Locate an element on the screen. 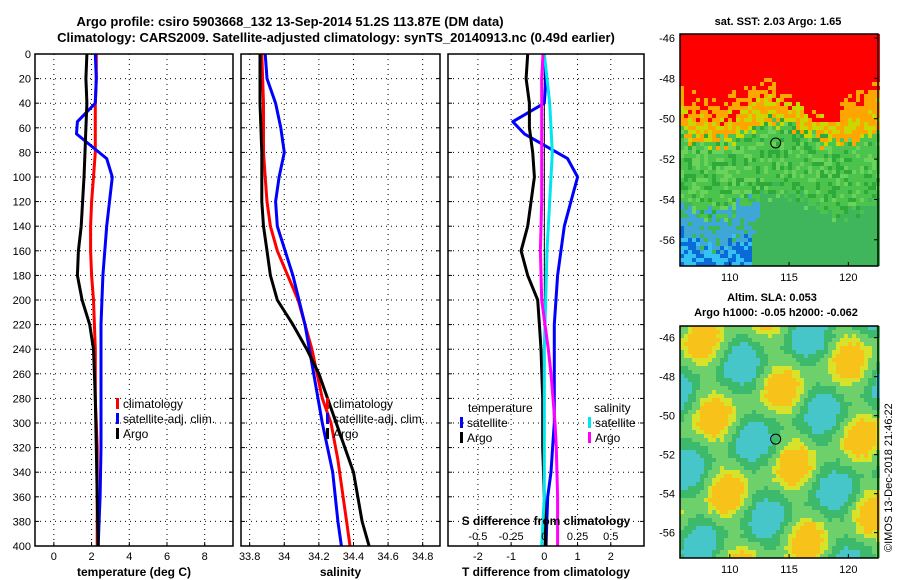  salinity-xtick-label: 34.4 is located at coordinates (353, 557).